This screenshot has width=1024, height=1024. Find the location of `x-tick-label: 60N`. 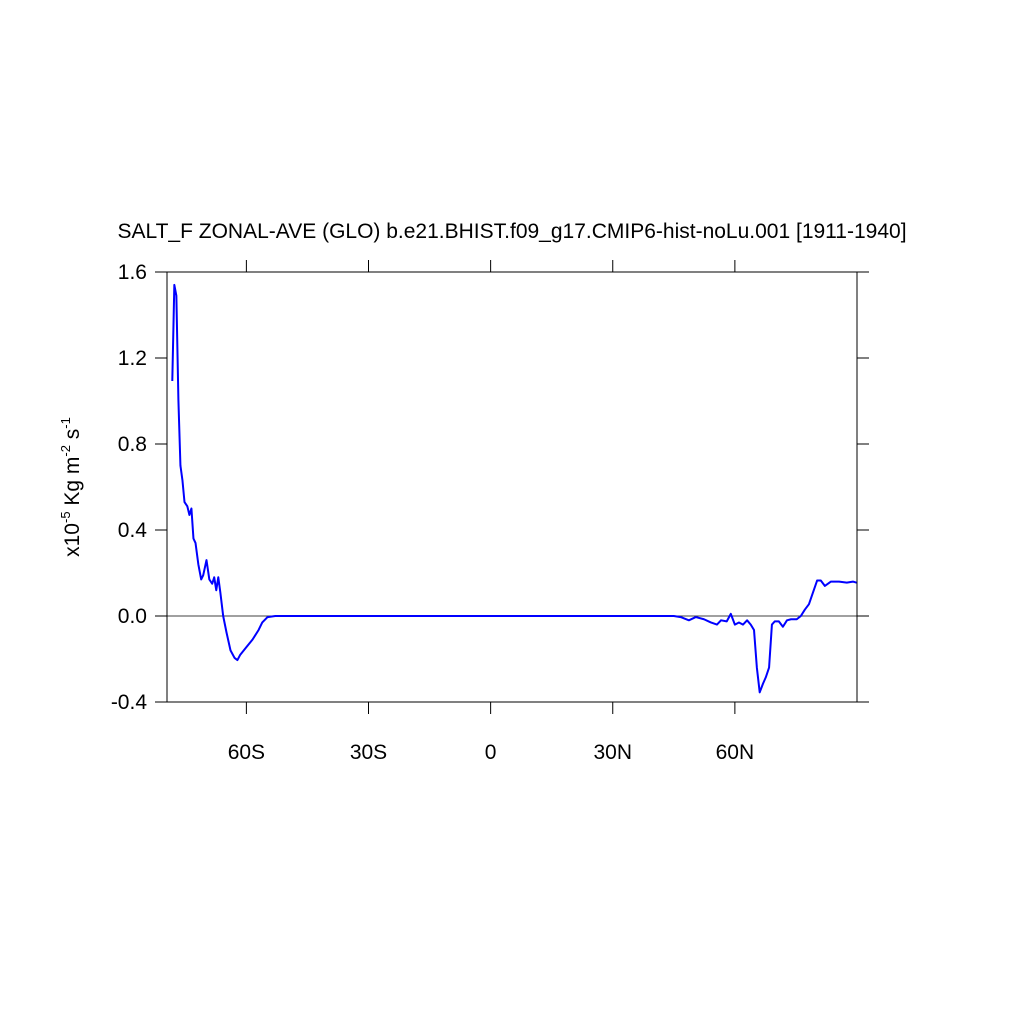

x-tick-label: 60N is located at coordinates (735, 752).